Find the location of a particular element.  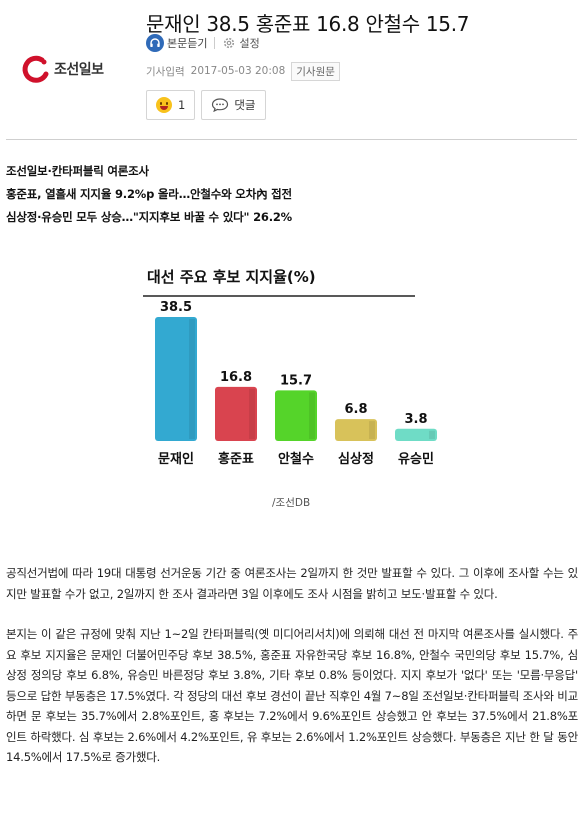

article-utilities: 본문듣기 설정 is located at coordinates (203, 43).